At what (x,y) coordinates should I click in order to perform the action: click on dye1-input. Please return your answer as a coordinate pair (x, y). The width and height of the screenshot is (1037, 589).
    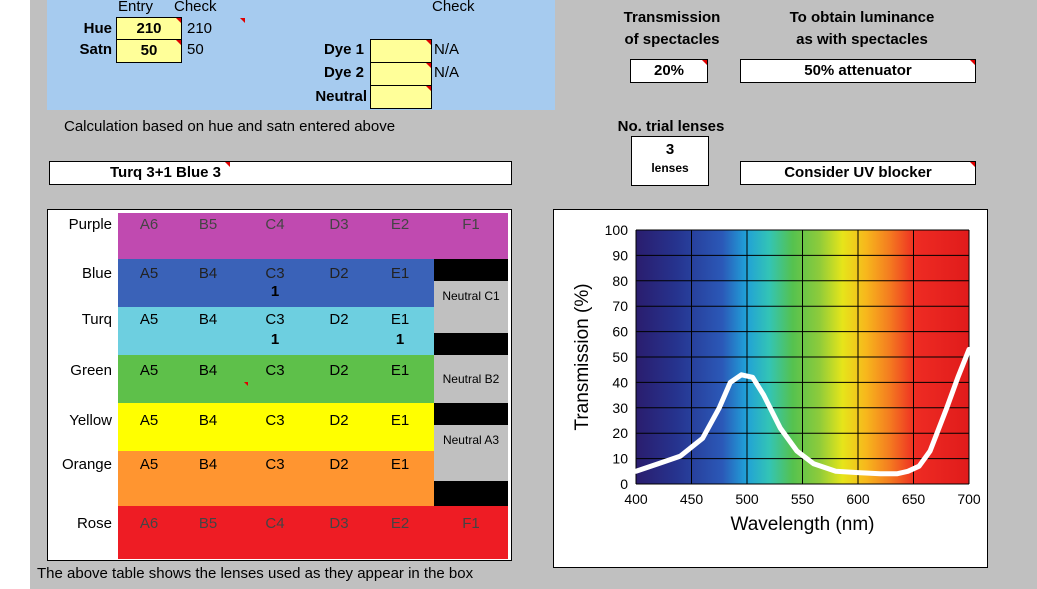
    Looking at the image, I should click on (401, 51).